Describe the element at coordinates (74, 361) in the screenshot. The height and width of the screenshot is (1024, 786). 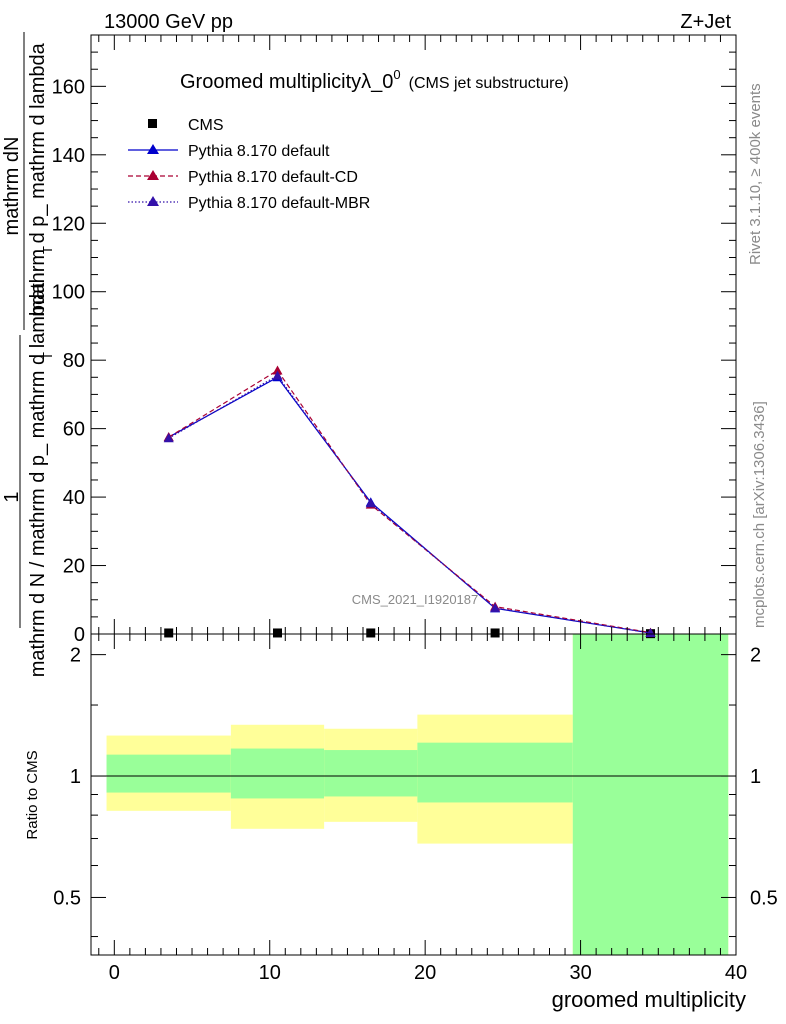
I see `main-ytick-label-4: 80` at that location.